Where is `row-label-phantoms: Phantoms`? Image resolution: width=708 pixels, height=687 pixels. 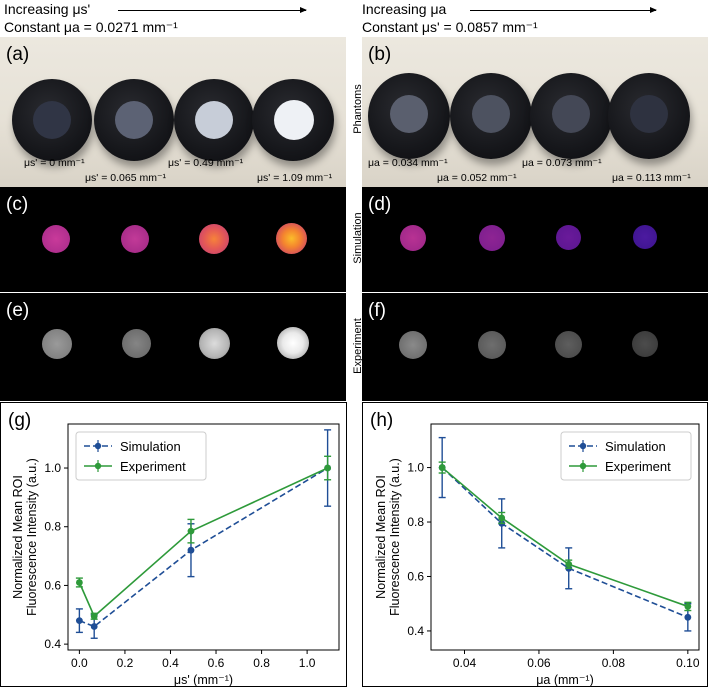 row-label-phantoms: Phantoms is located at coordinates (358, 109).